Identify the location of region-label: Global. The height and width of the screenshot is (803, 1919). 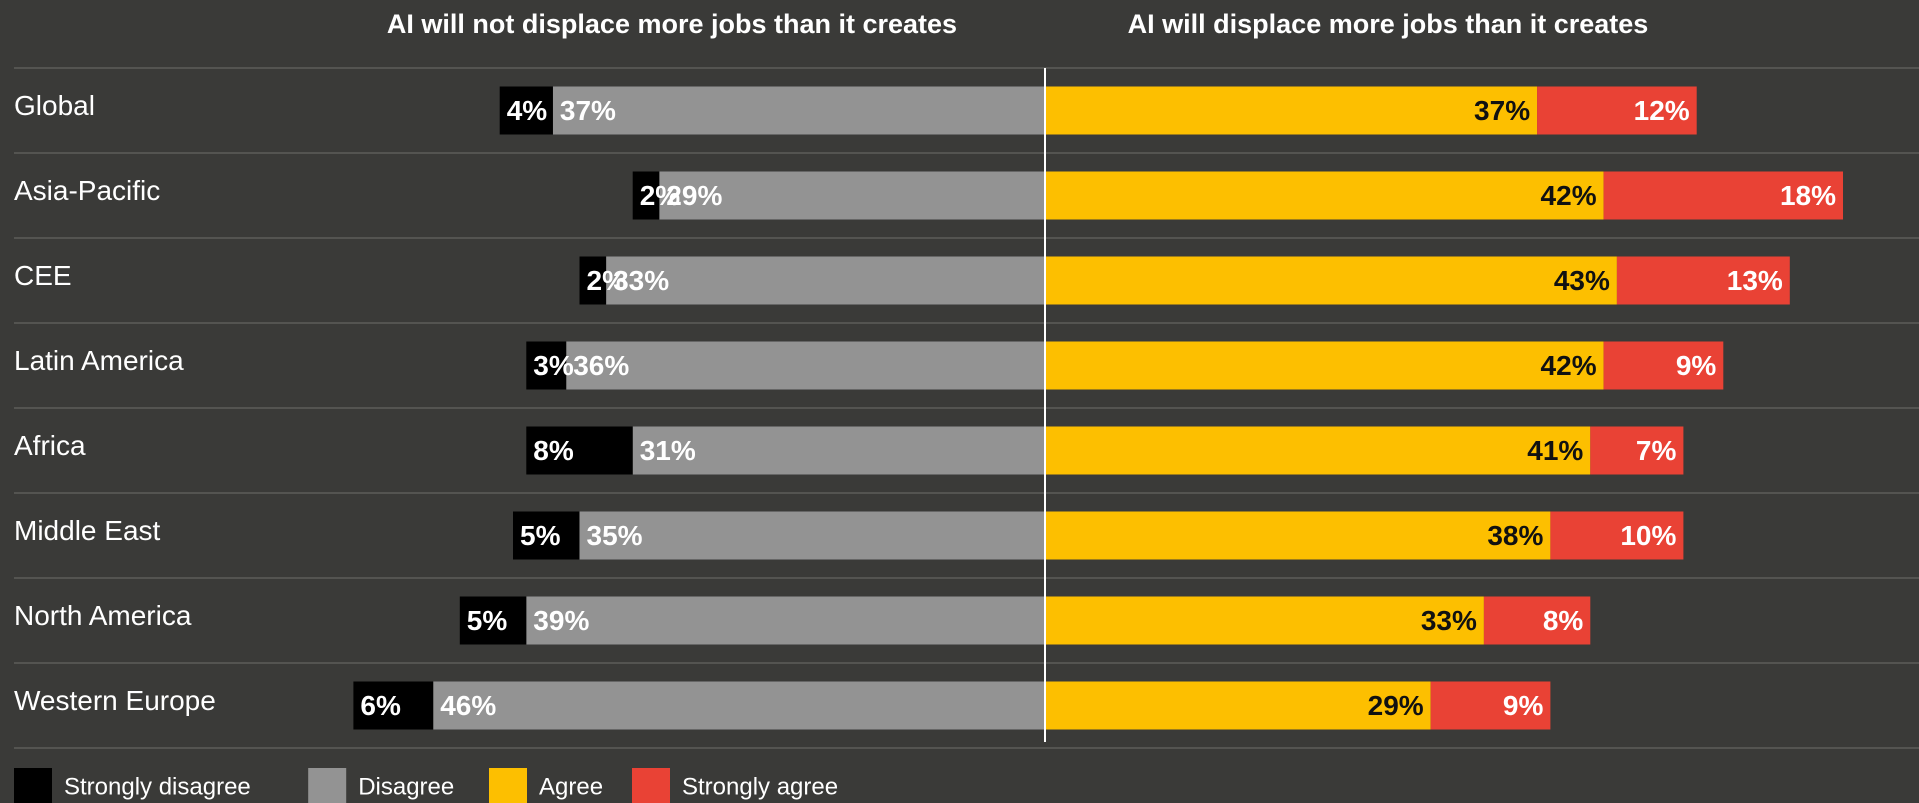
(54, 105).